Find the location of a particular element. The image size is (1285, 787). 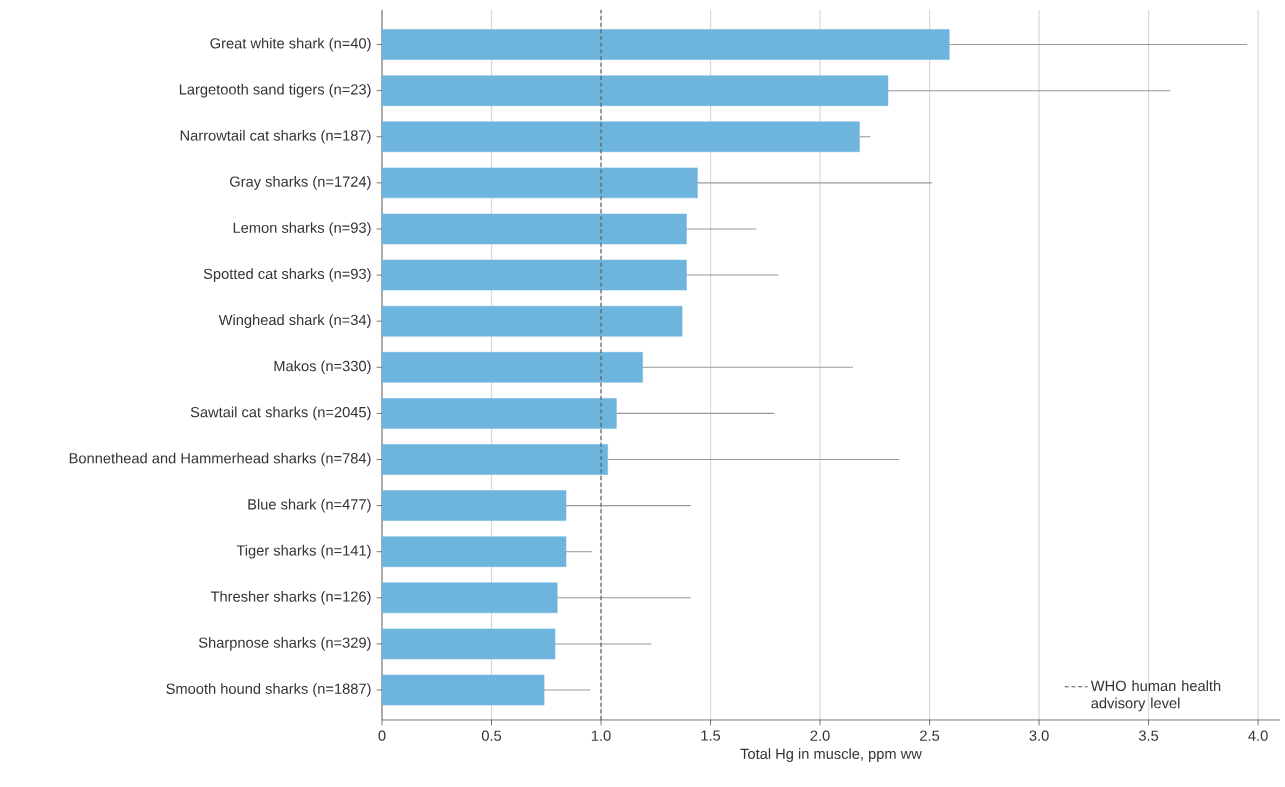

x-tick-label: 1.5 is located at coordinates (711, 735).